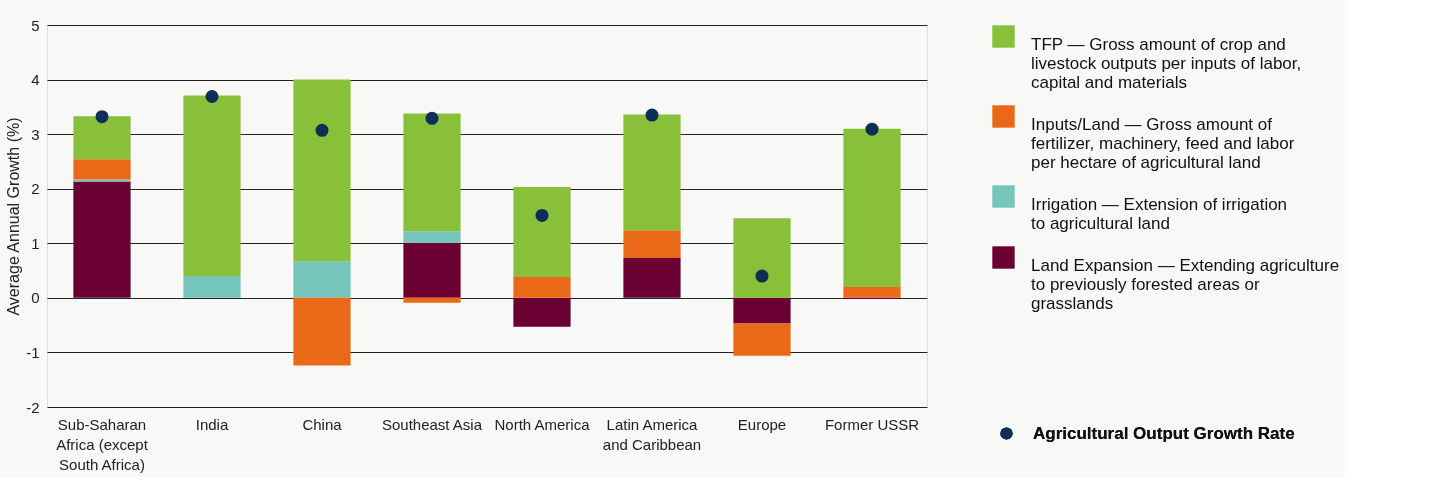 The image size is (1452, 494). Describe the element at coordinates (102, 444) in the screenshot. I see `x-tick-label: Sub-Saharan Africa (except South Africa)` at that location.